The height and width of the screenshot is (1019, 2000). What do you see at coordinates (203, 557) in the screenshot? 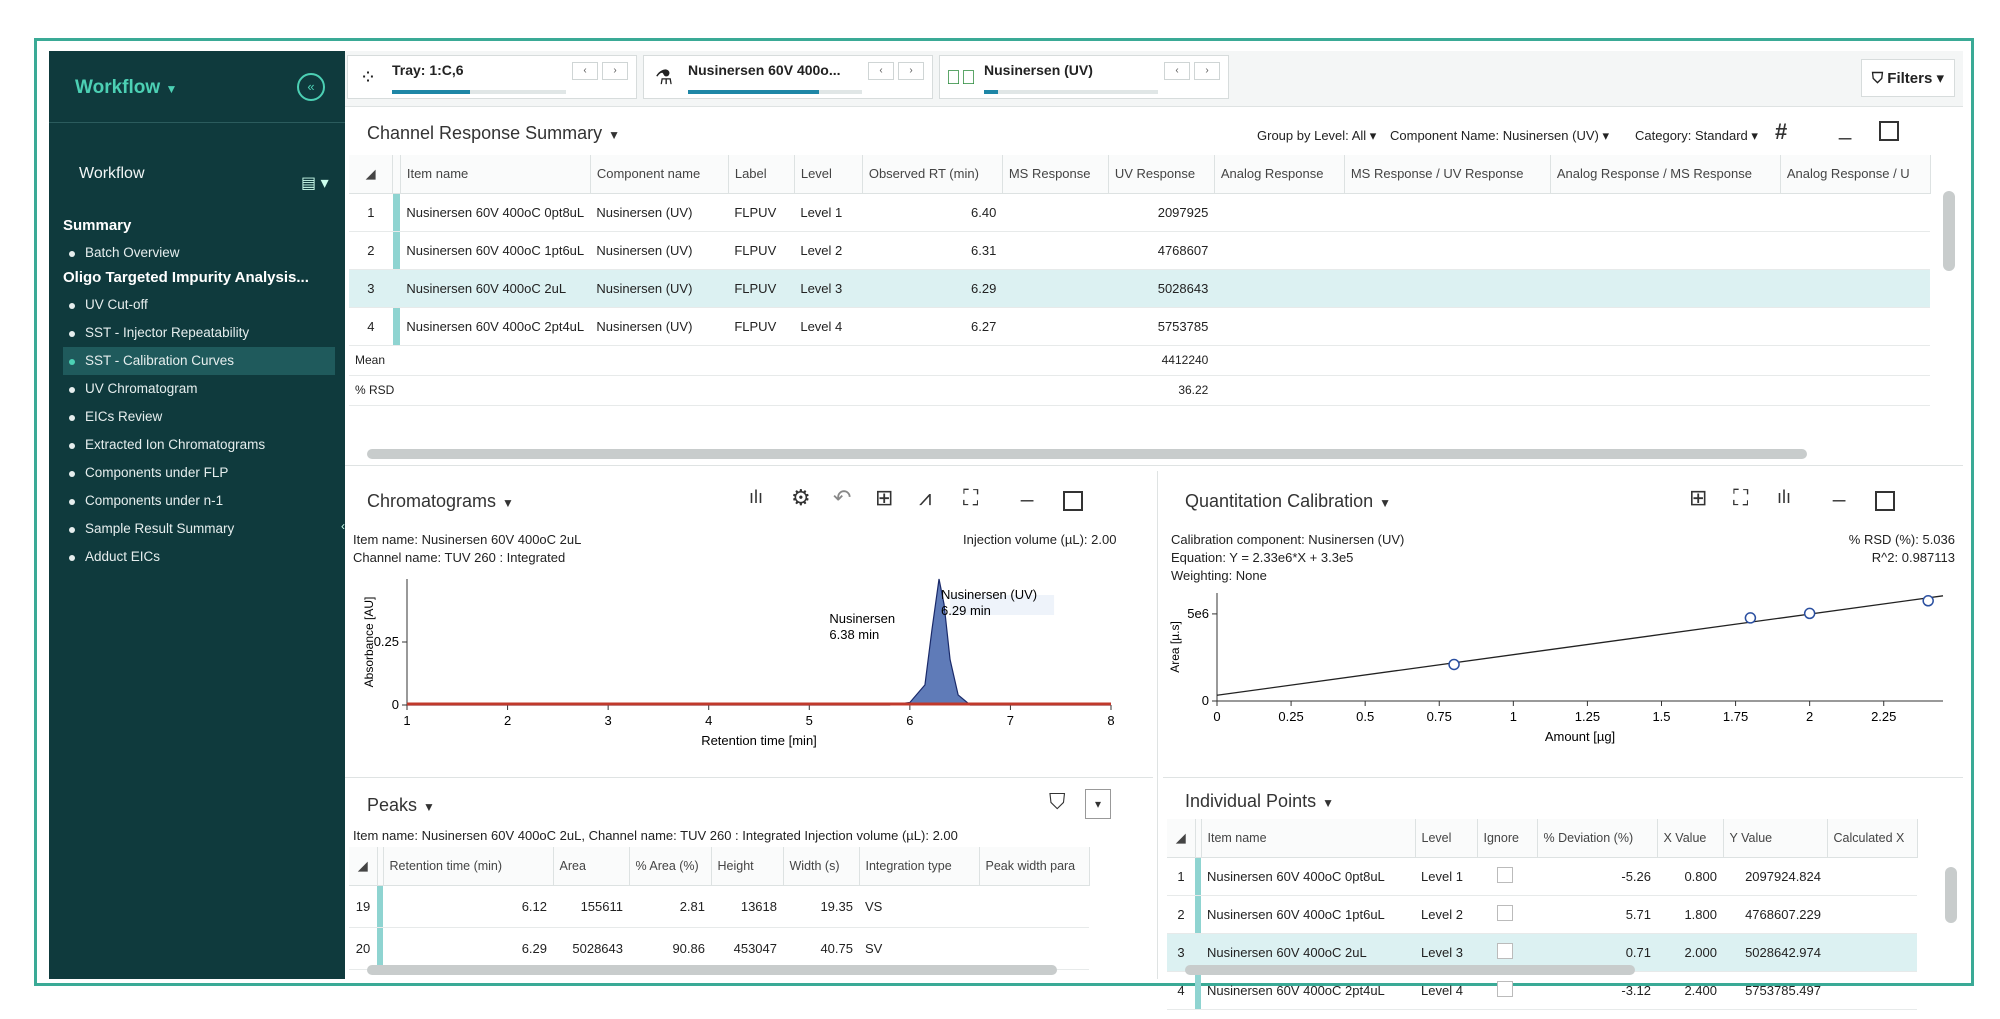
I see `sidebar-item: Adduct EICs` at bounding box center [203, 557].